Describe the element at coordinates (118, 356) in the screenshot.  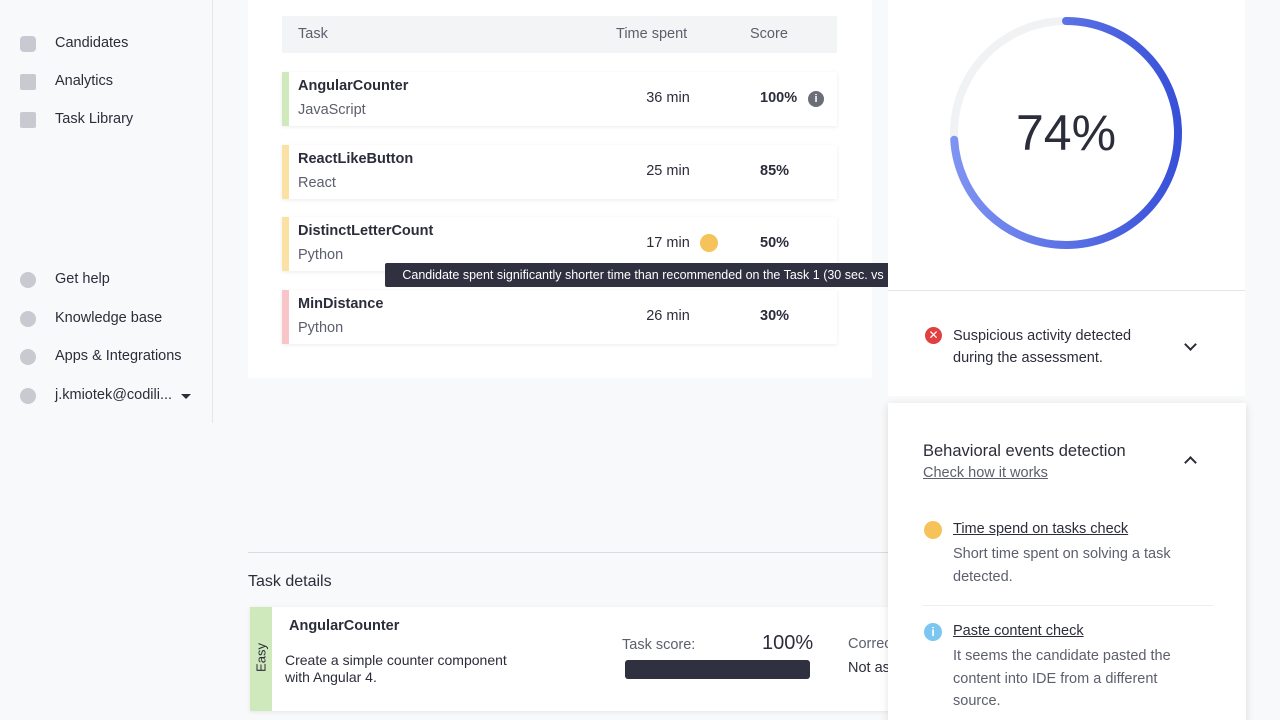
I see `nav-item: Apps & Integrations` at that location.